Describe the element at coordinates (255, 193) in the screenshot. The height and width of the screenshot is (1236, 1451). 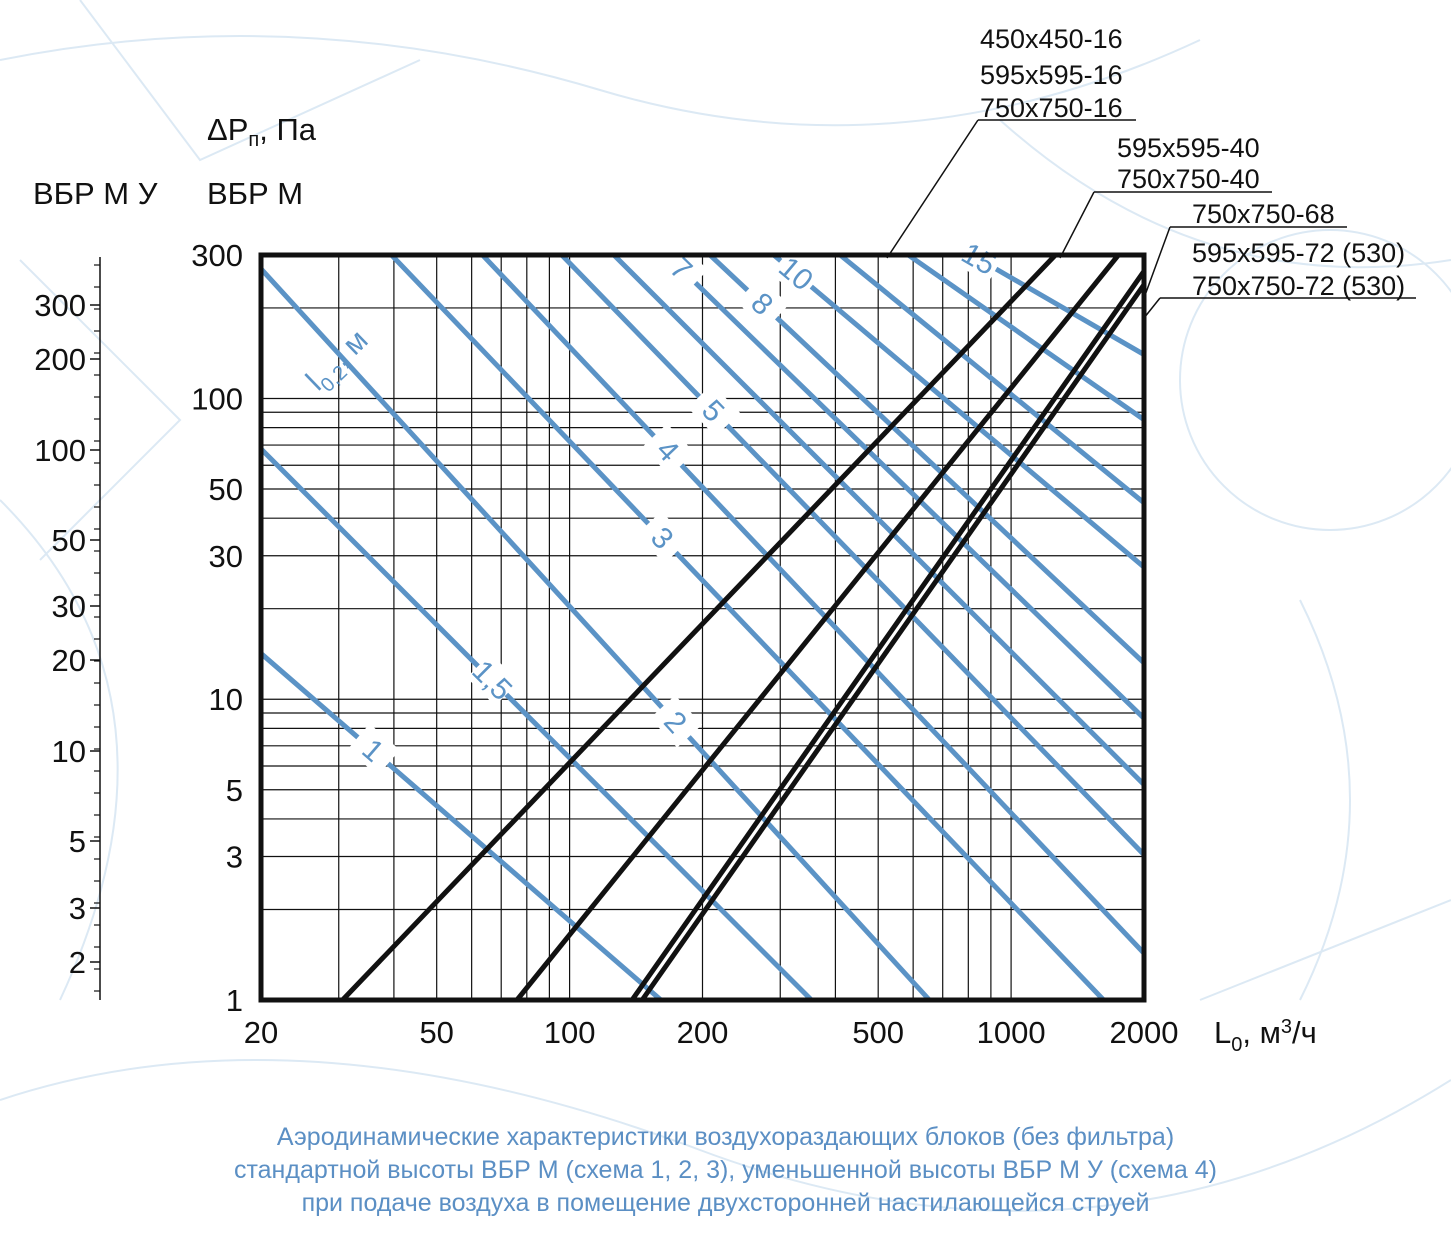
I see `y-axis-label: ВБР М` at that location.